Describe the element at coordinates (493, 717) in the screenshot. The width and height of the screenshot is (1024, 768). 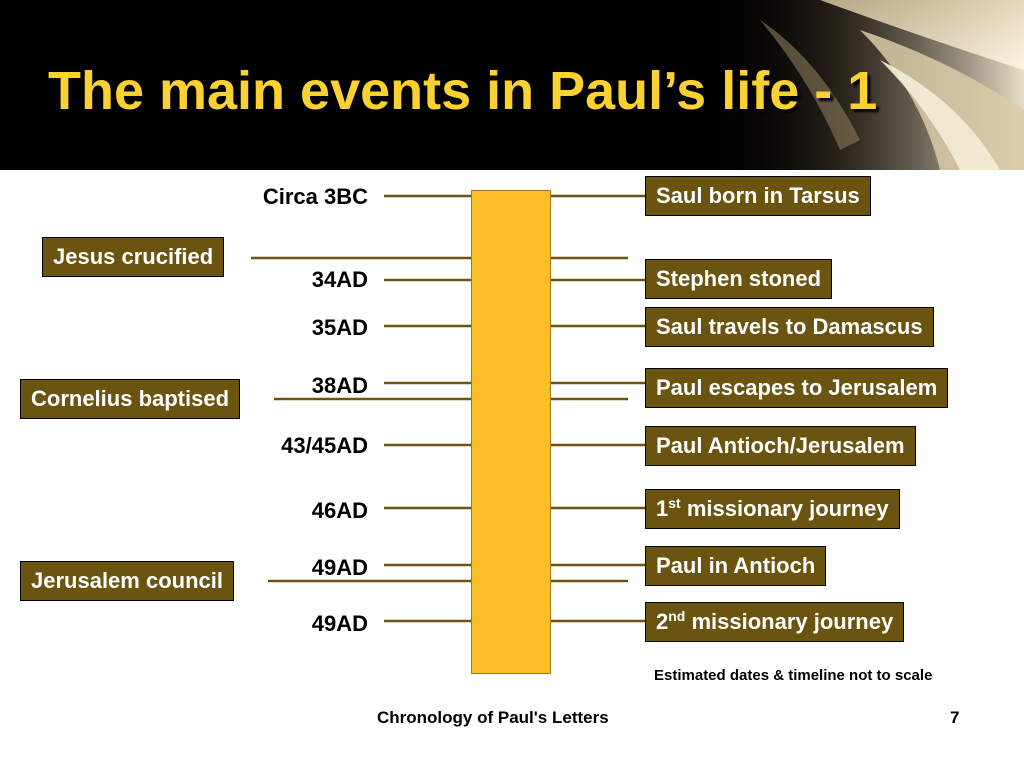
I see `footer-title: Chronology of Paul's Letters` at that location.